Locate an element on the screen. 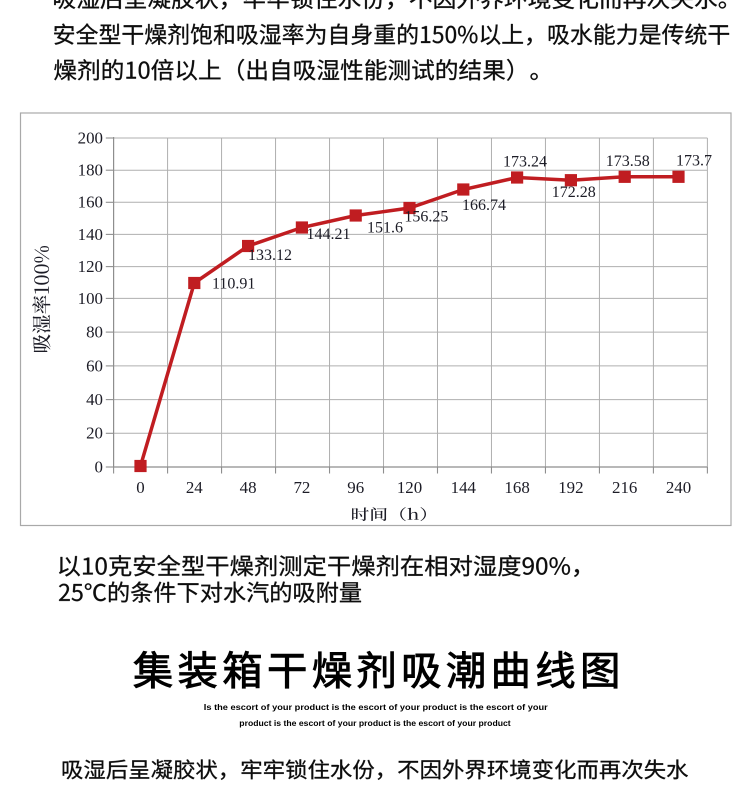  svg-text: 144 is located at coordinates (464, 487).